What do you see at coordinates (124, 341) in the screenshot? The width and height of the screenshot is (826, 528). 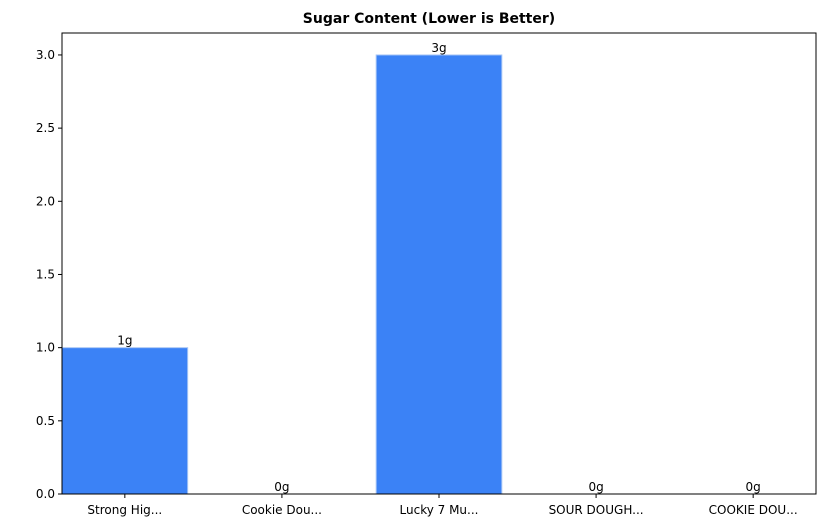 I see `bar-value-label: 1g` at bounding box center [124, 341].